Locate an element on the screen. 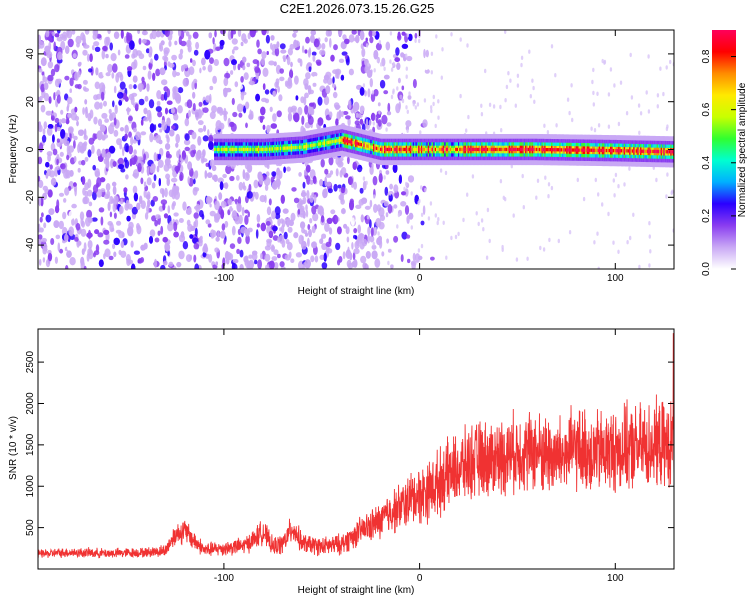 The image size is (750, 600). colorbar-tick-label: 0.0 is located at coordinates (706, 269).